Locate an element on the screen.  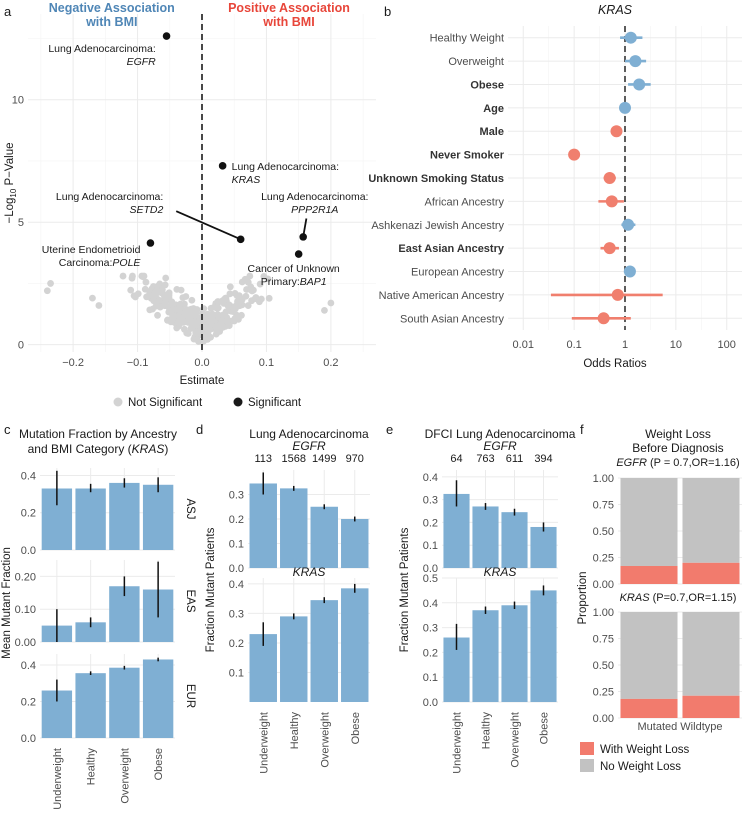
chart-title-line2: Before Diagnosis is located at coordinates (677, 448).